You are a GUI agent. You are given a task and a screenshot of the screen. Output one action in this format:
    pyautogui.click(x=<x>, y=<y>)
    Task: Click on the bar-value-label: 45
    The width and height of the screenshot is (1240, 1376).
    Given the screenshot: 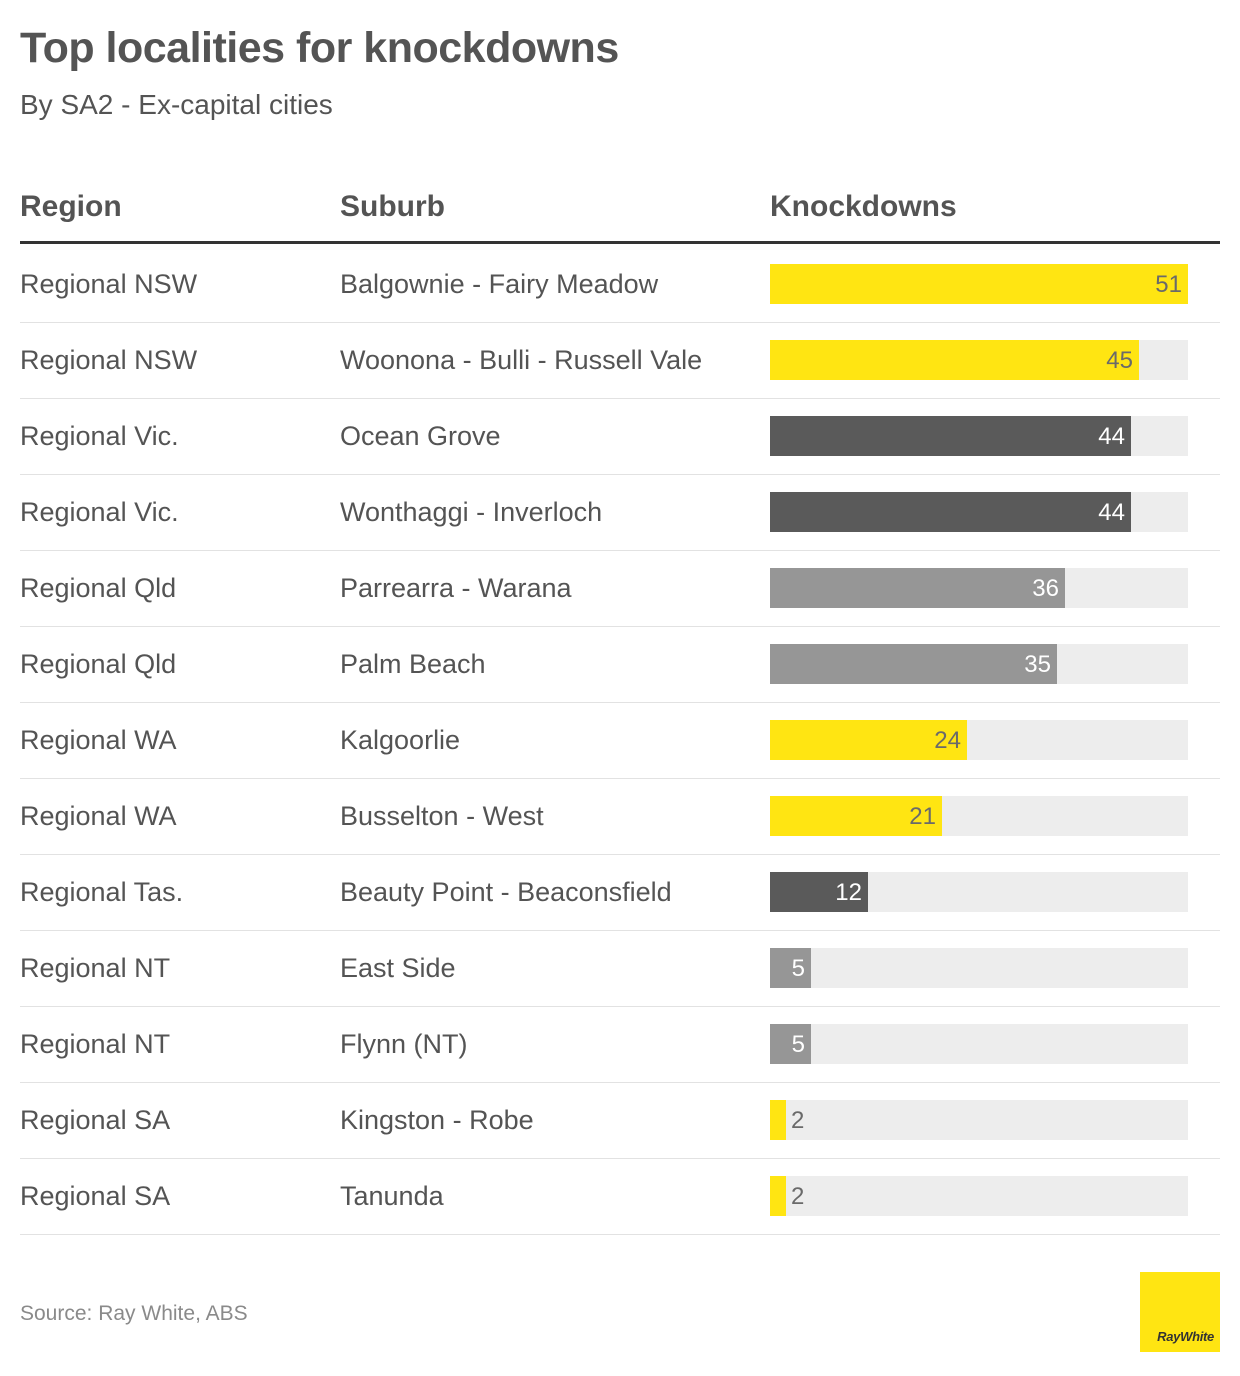 What is the action you would take?
    pyautogui.click(x=1119, y=360)
    